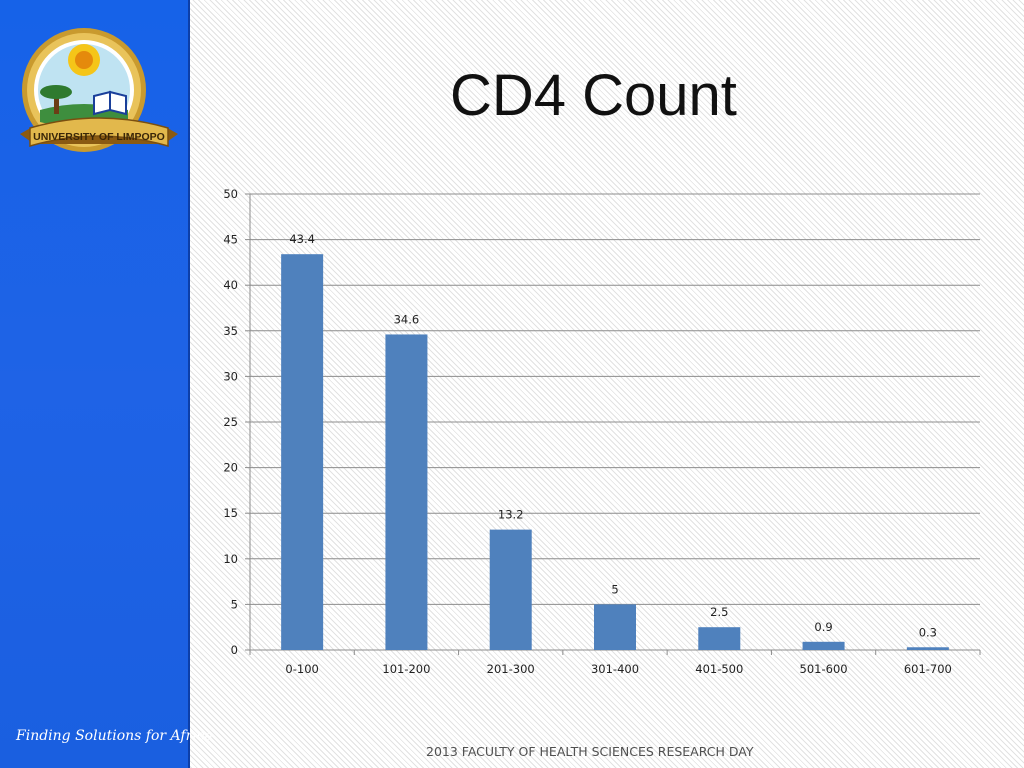  I want to click on value-label: 13.2, so click(511, 515).